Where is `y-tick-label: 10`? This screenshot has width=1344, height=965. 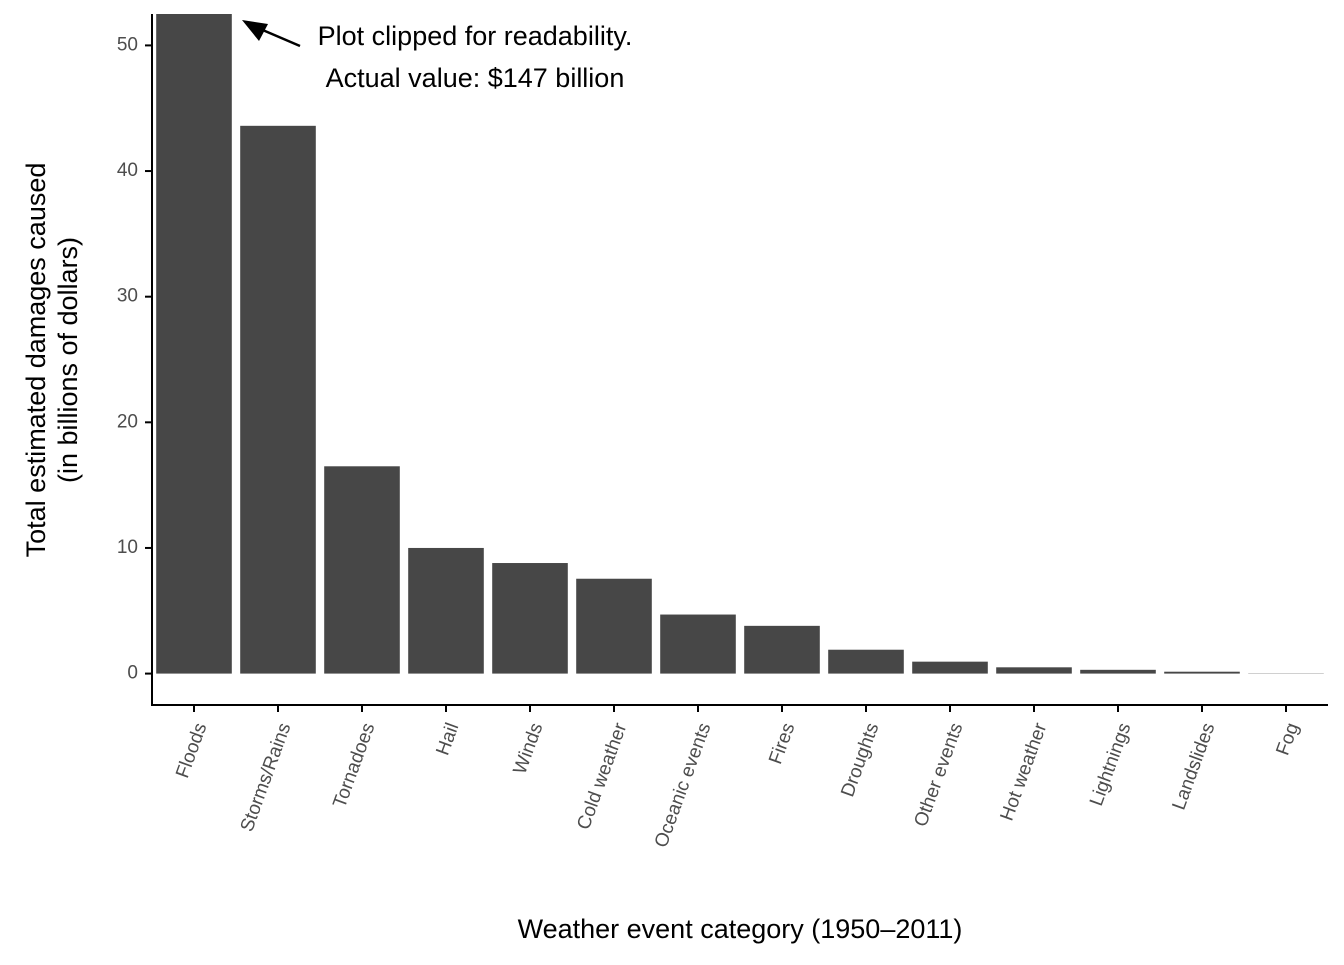 y-tick-label: 10 is located at coordinates (127, 547).